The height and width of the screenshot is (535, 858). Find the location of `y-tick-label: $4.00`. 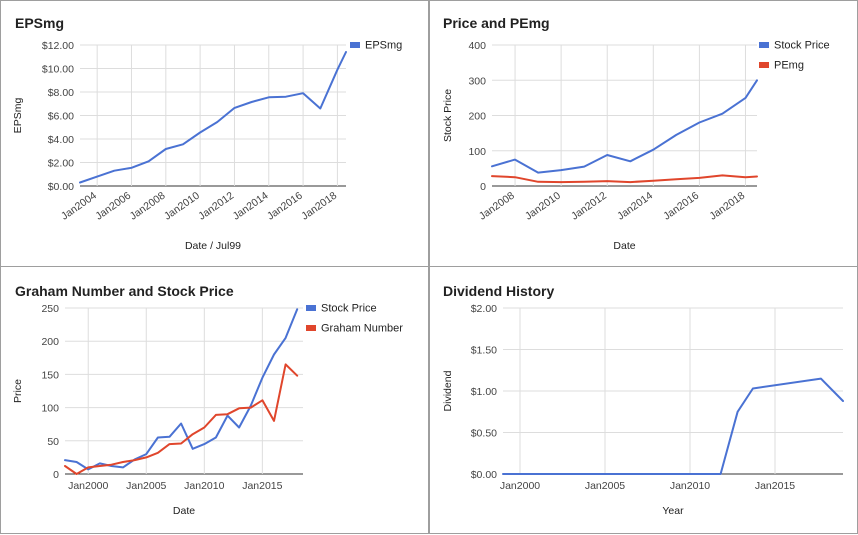

y-tick-label: $4.00 is located at coordinates (61, 140).